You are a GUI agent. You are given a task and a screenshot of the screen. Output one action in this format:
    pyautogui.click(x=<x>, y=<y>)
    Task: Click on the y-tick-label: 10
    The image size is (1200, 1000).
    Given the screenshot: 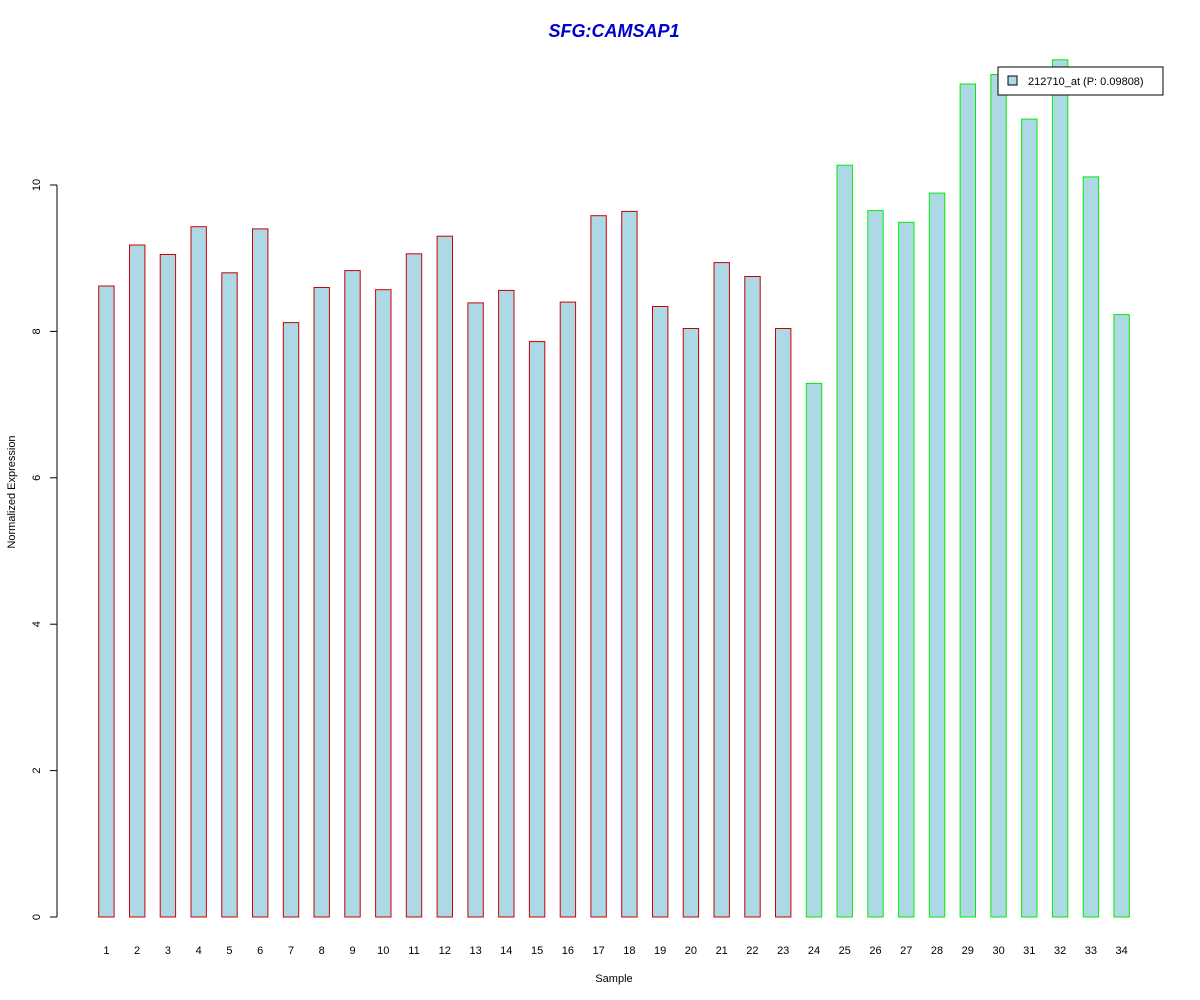 What is the action you would take?
    pyautogui.click(x=37, y=185)
    